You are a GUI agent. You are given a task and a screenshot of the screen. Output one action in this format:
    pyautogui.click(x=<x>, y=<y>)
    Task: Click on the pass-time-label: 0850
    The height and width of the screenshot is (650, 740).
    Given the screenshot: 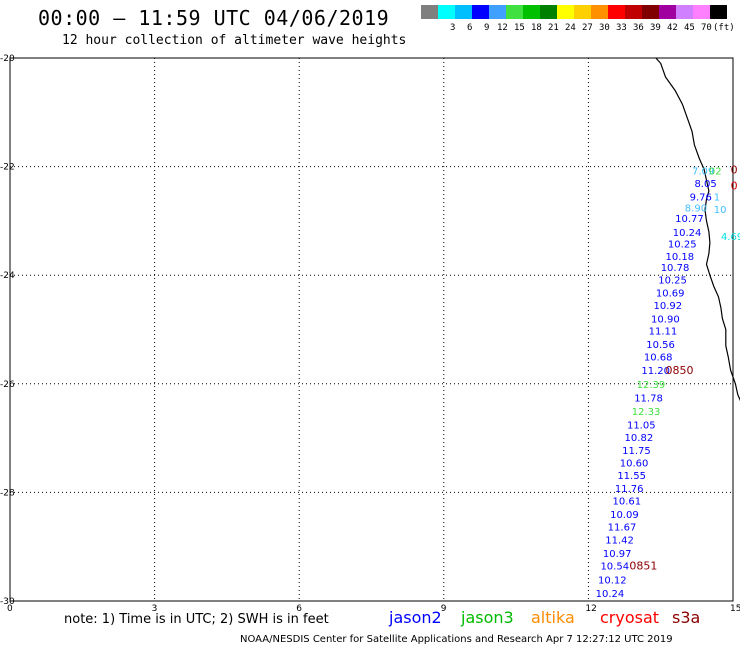 What is the action you would take?
    pyautogui.click(x=680, y=370)
    